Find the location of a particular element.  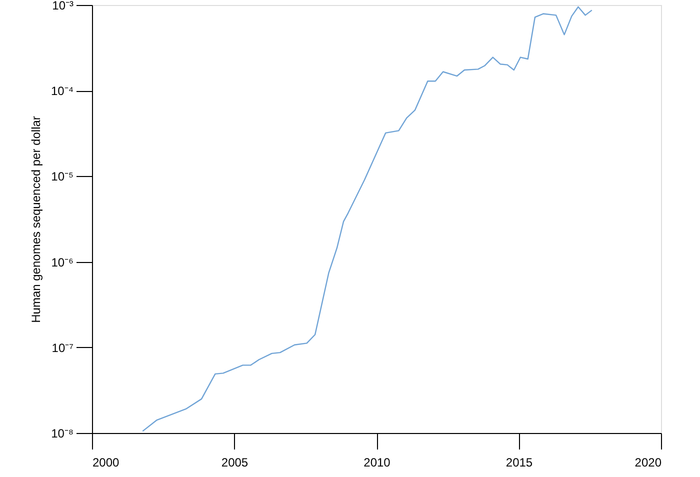

x-tick-label: 2000 is located at coordinates (106, 463).